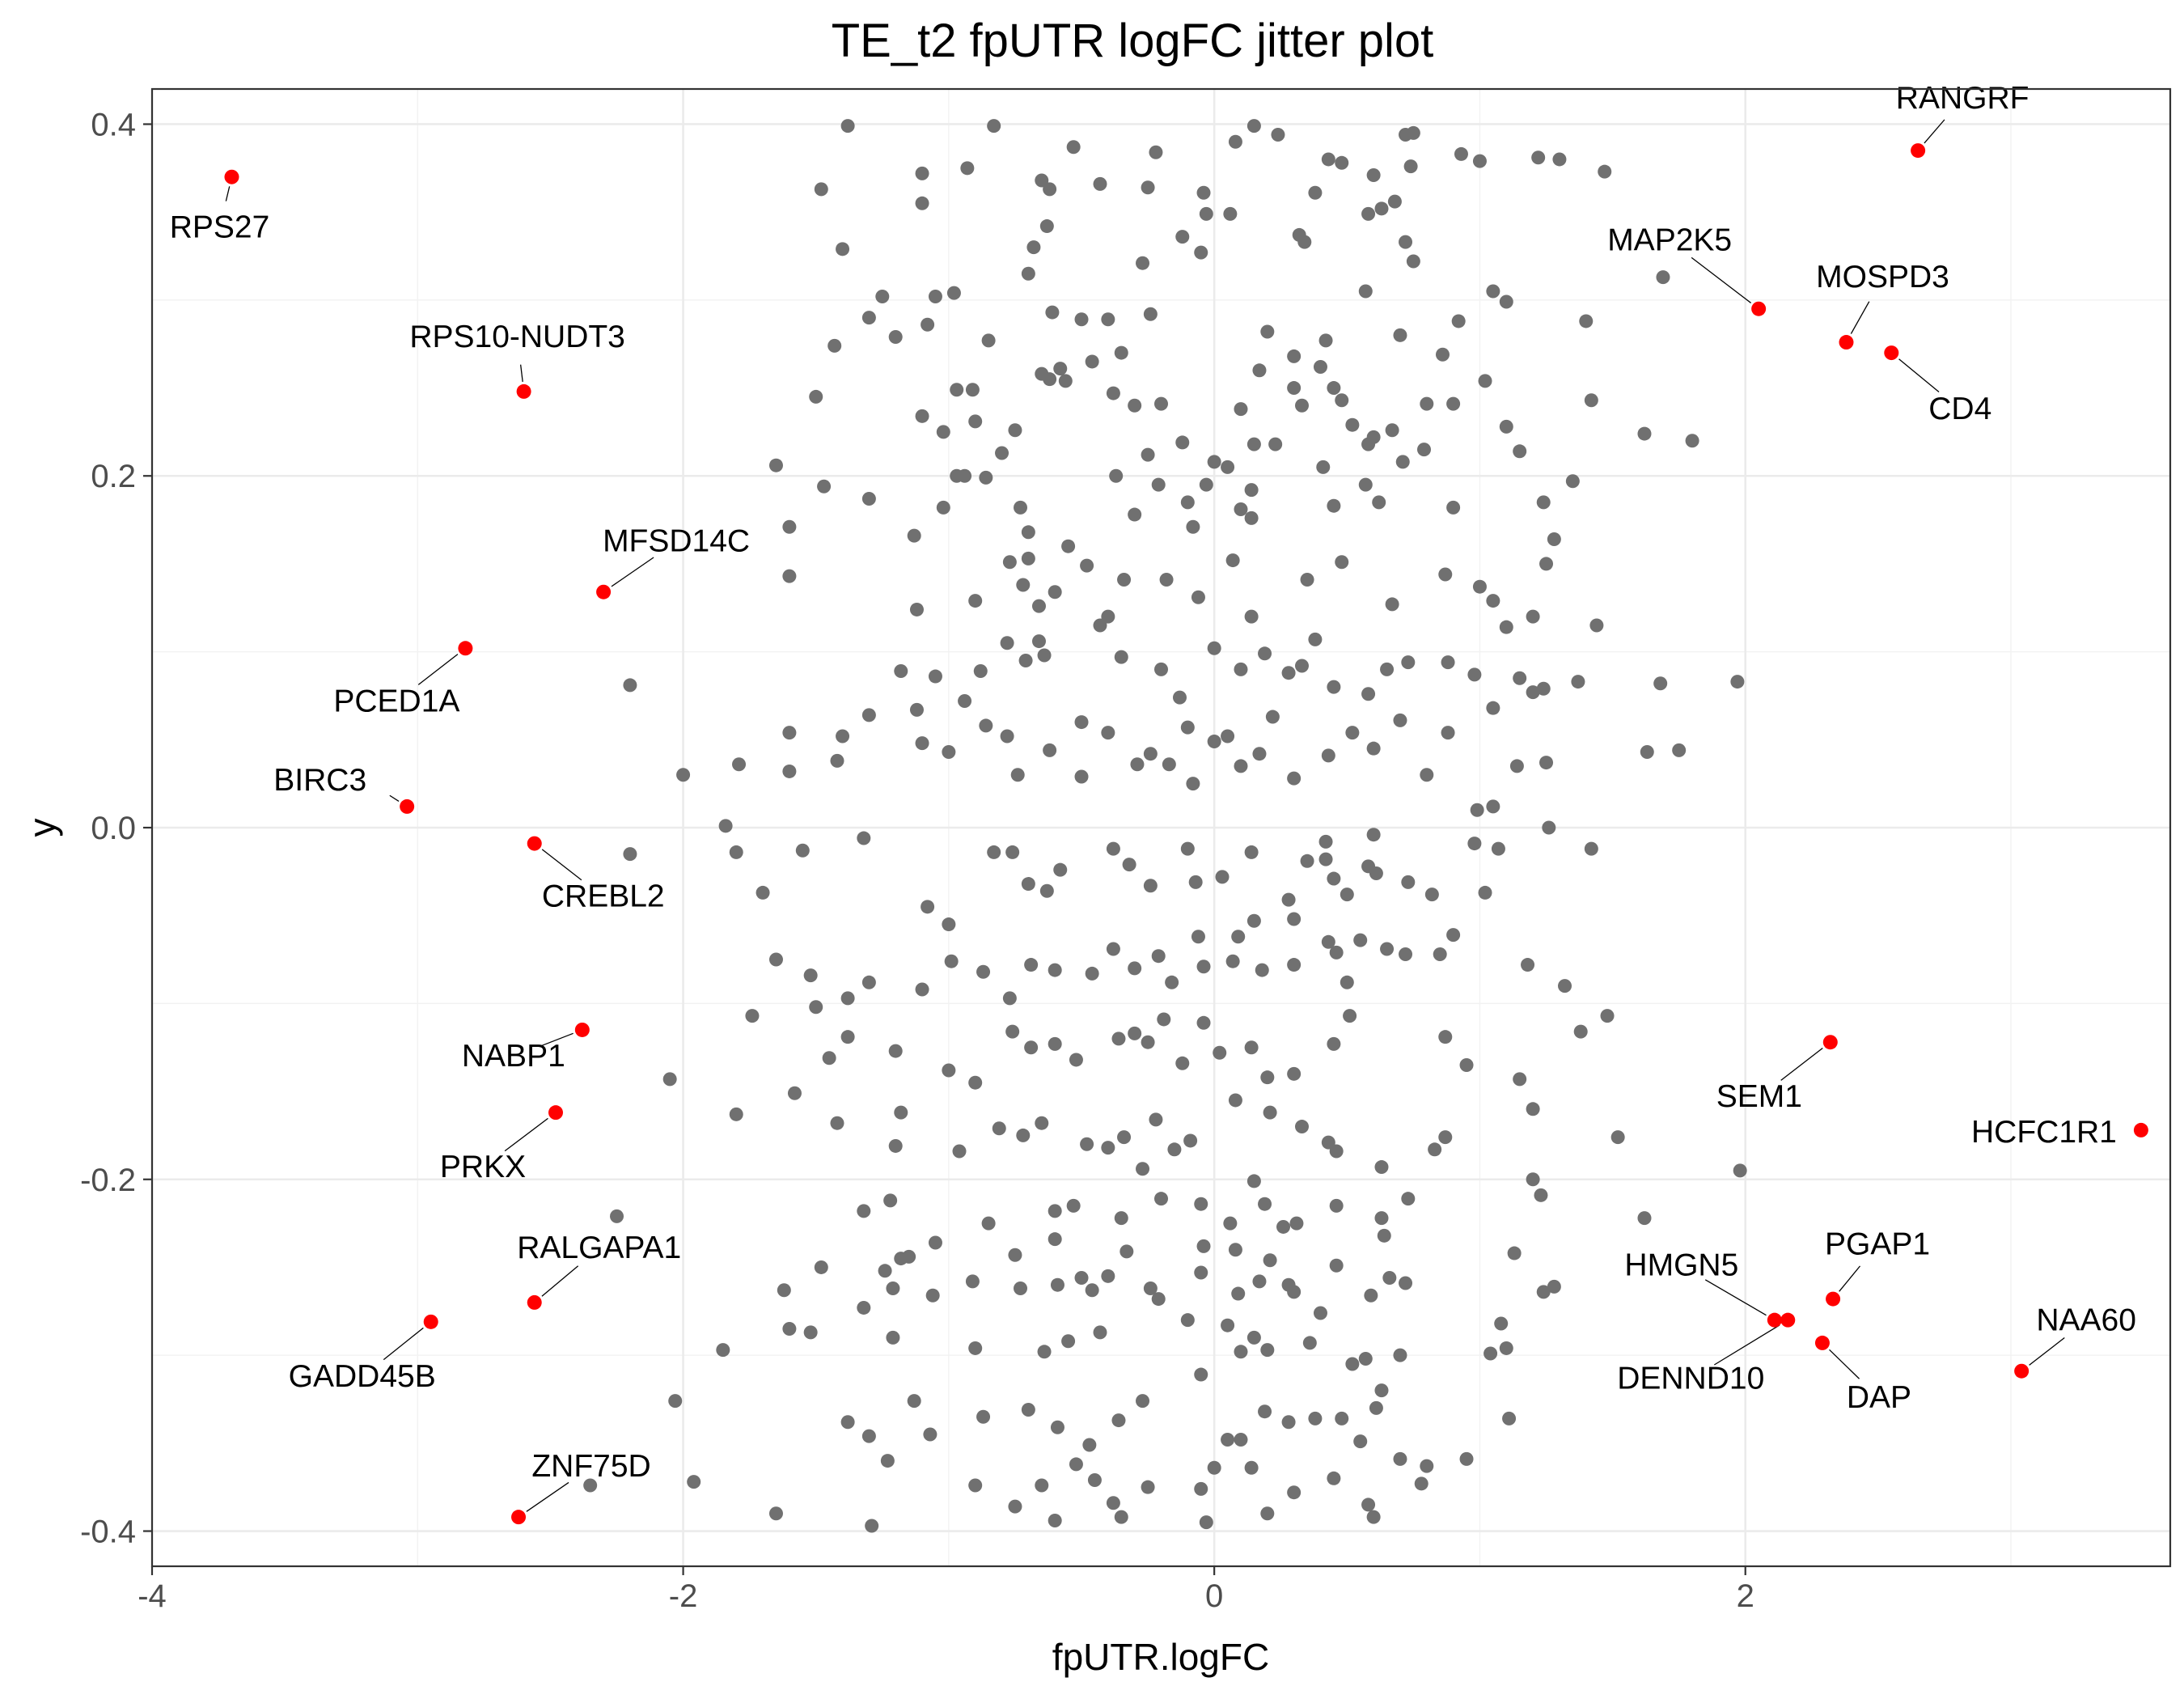 This screenshot has height=1703, width=2184. I want to click on point-label: NABP1, so click(513, 1056).